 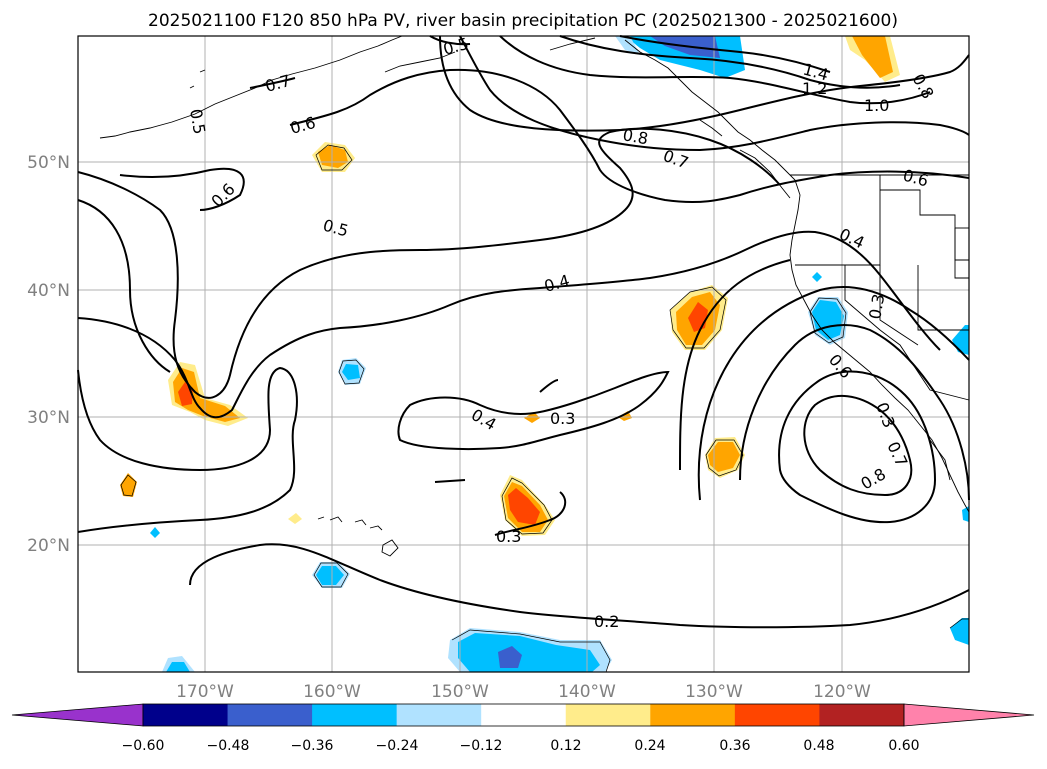 What do you see at coordinates (649, 746) in the screenshot?
I see `colorbar-tick-label: 0.24` at bounding box center [649, 746].